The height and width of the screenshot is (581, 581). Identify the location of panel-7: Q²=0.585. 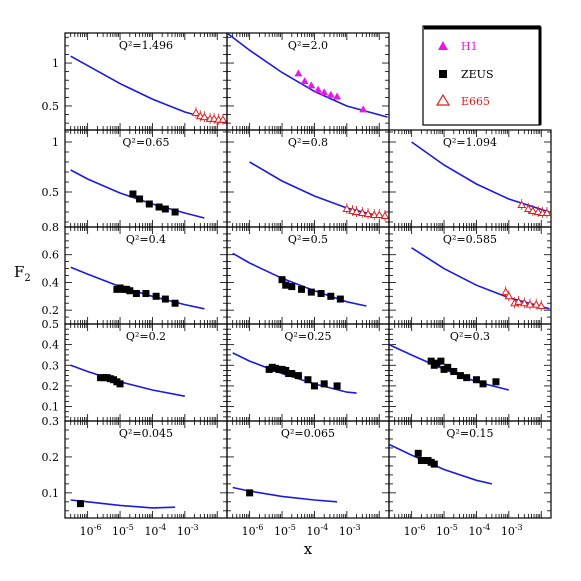
(470, 275).